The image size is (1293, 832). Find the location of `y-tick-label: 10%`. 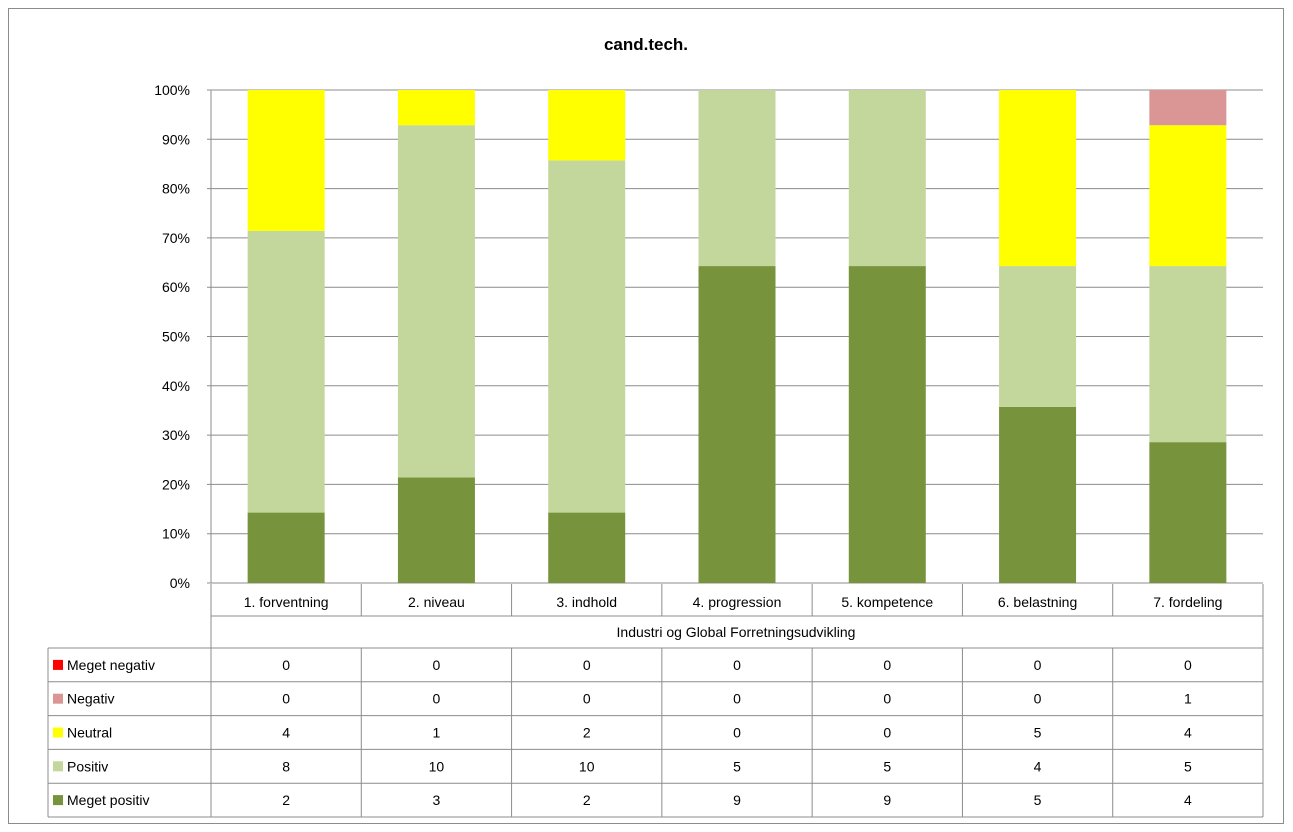

y-tick-label: 10% is located at coordinates (176, 534).